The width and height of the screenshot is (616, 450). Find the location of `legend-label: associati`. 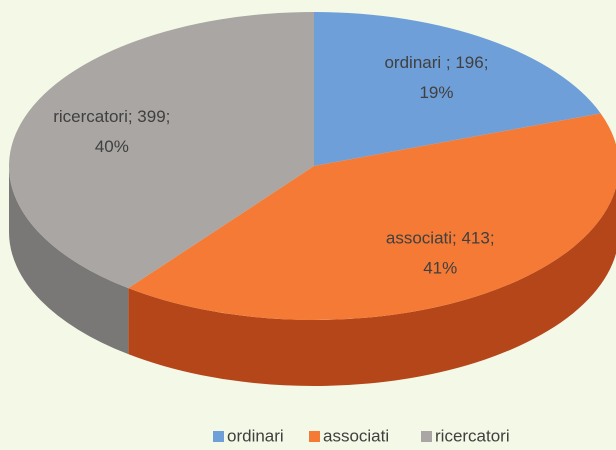

legend-label: associati is located at coordinates (356, 435).